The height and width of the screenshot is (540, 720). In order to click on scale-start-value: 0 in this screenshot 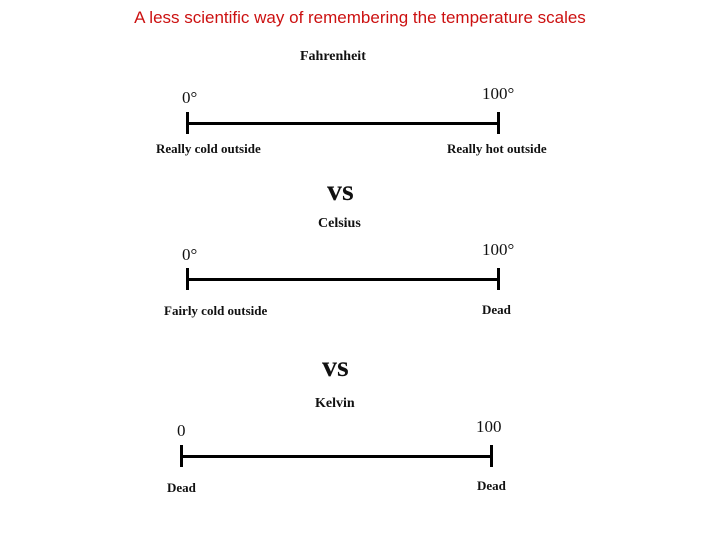, I will do `click(181, 430)`.